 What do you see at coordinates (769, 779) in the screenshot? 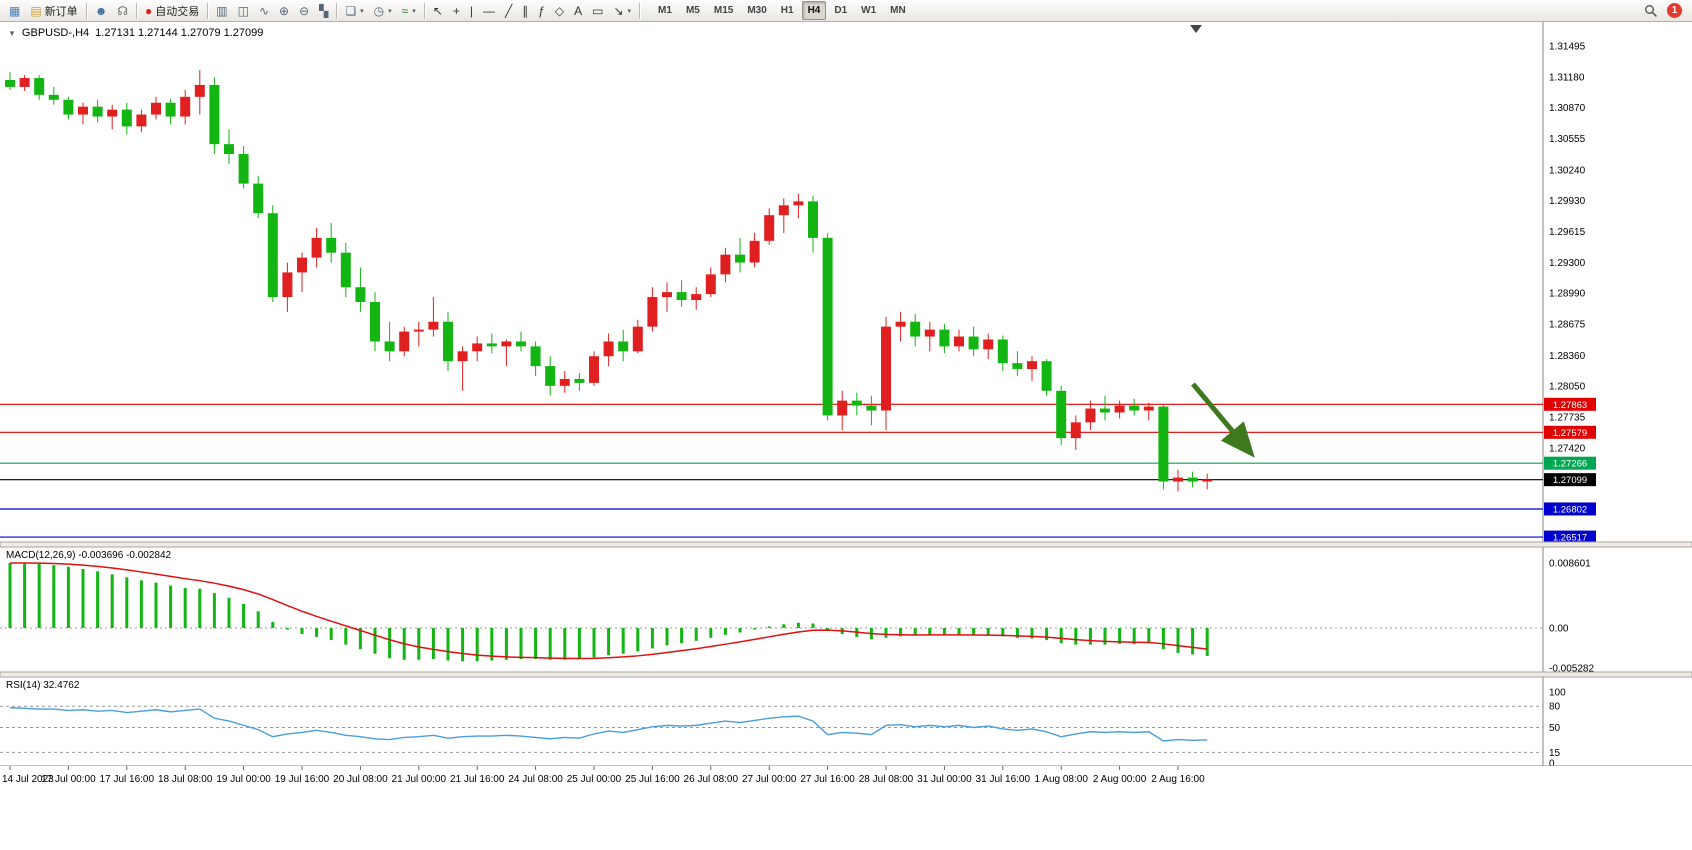
I see `time-axis-label: 27 Jul 00:00` at bounding box center [769, 779].